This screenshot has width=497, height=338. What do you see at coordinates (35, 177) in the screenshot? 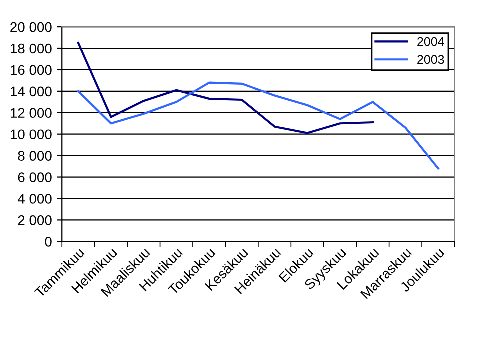
I see `y-tick-label: 6 000` at bounding box center [35, 177].